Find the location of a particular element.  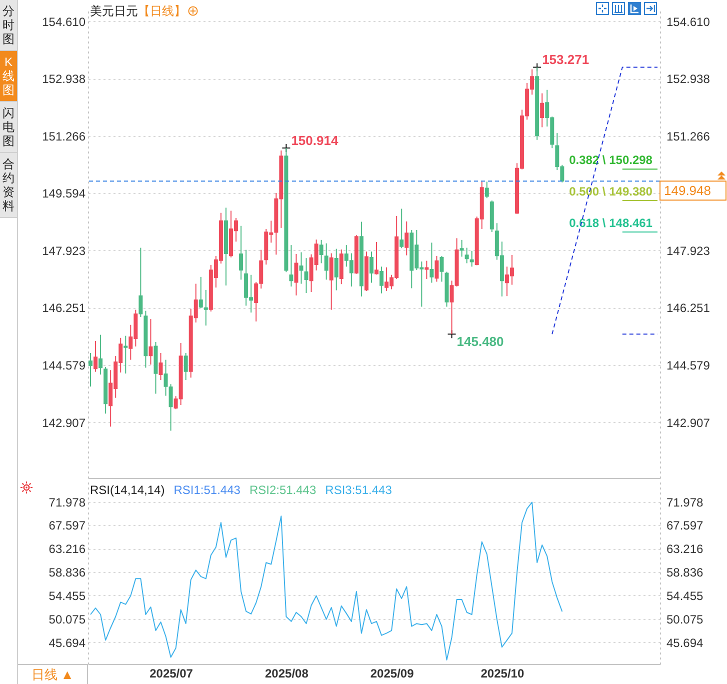

y2-tick-label: 54.455 is located at coordinates (685, 595).